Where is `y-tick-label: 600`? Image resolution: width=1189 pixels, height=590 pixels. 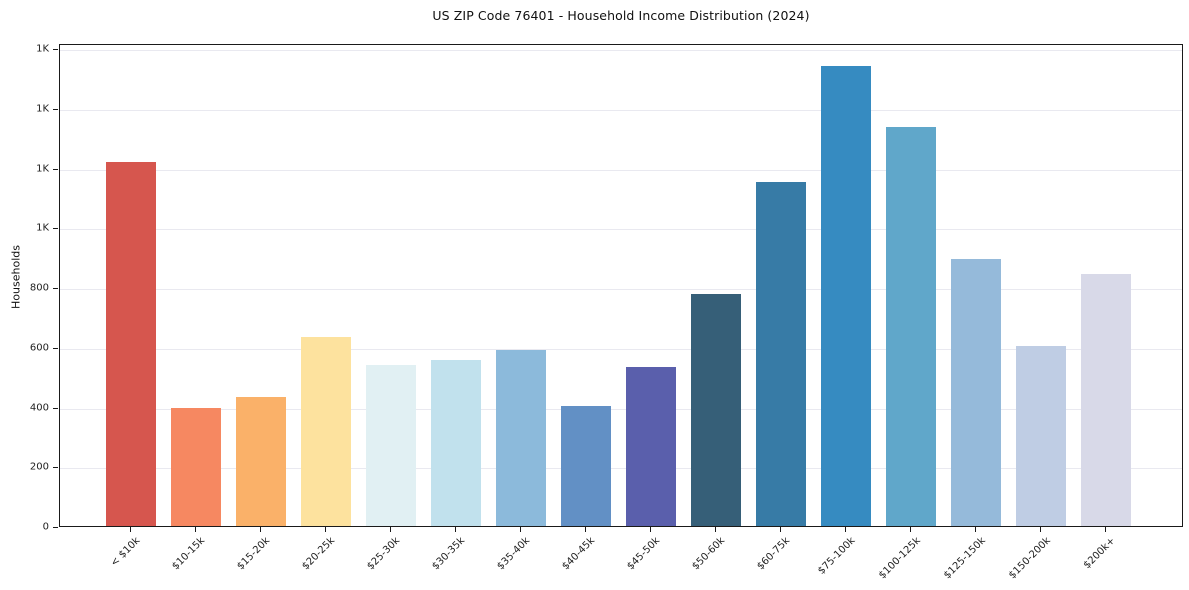 y-tick-label: 600 is located at coordinates (39, 348).